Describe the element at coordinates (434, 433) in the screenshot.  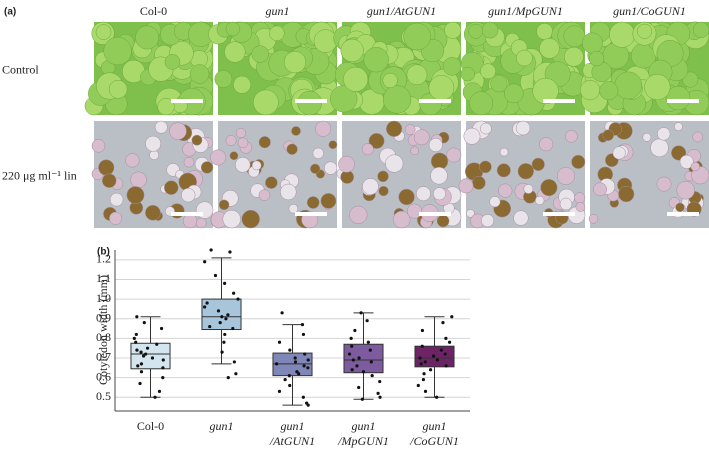
I see `x-tick-label: gun1/CoGUN1` at that location.